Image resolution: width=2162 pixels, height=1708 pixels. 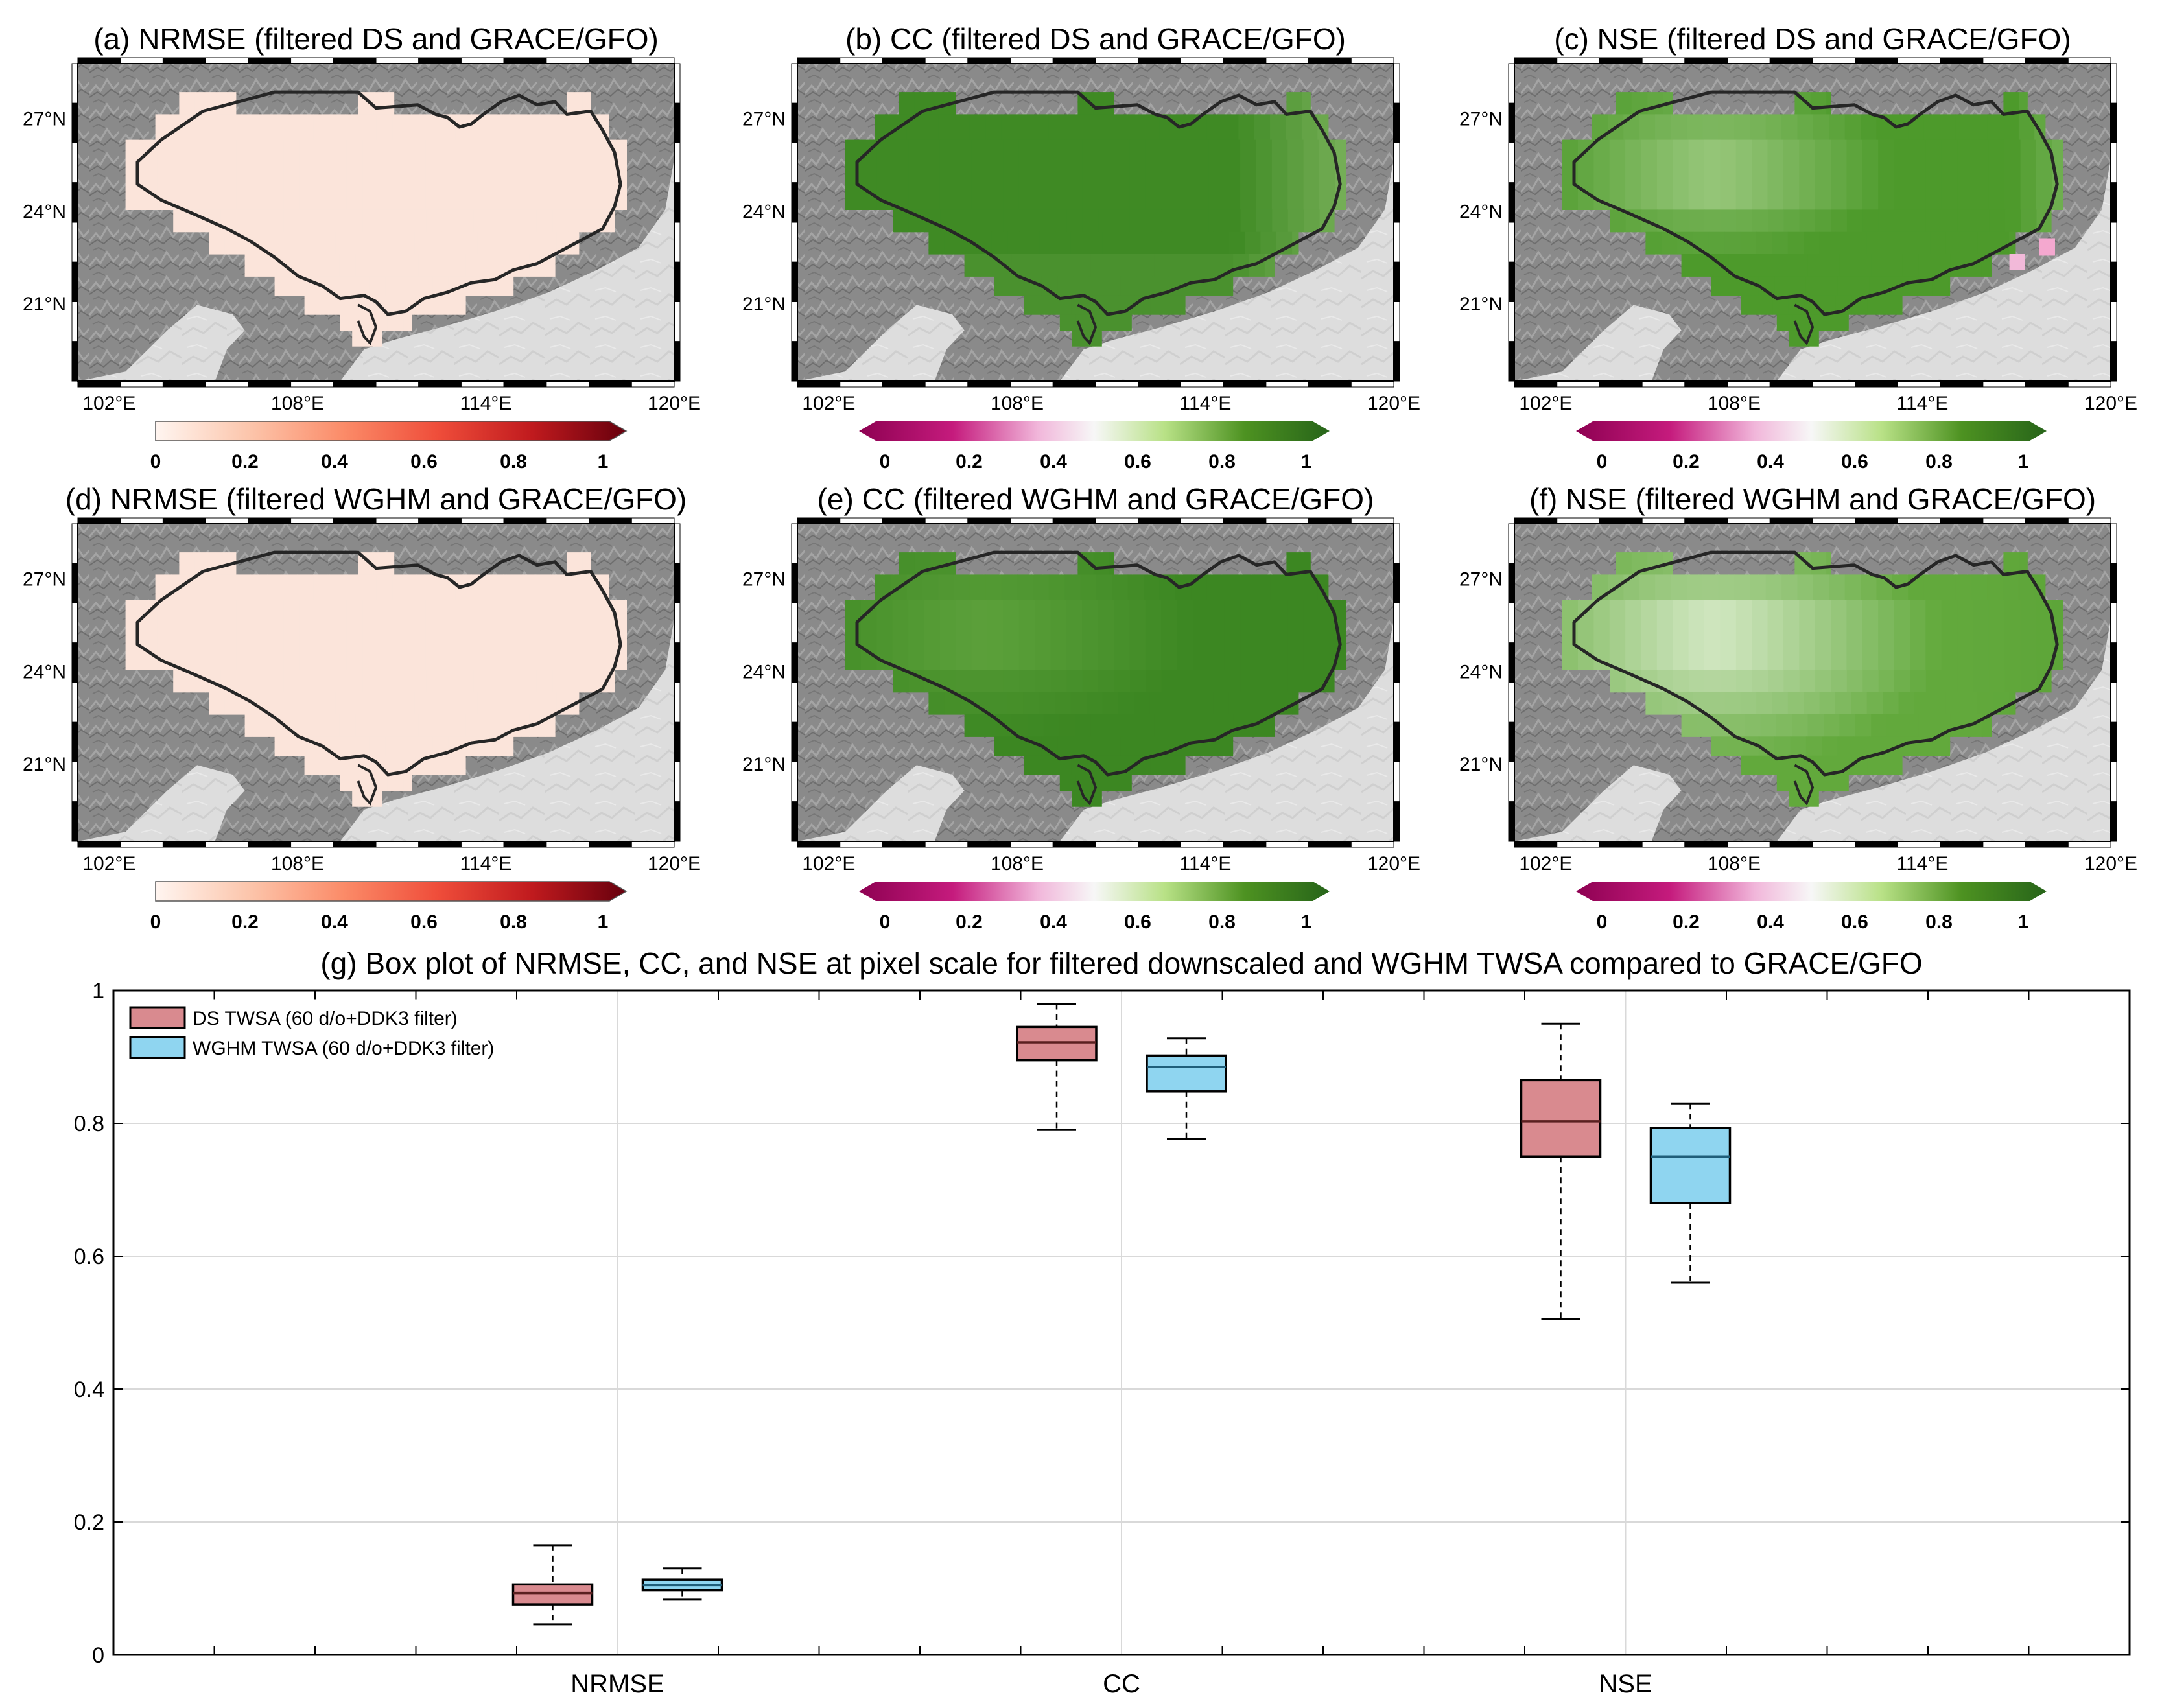 What do you see at coordinates (376, 222) in the screenshot?
I see `map-content` at bounding box center [376, 222].